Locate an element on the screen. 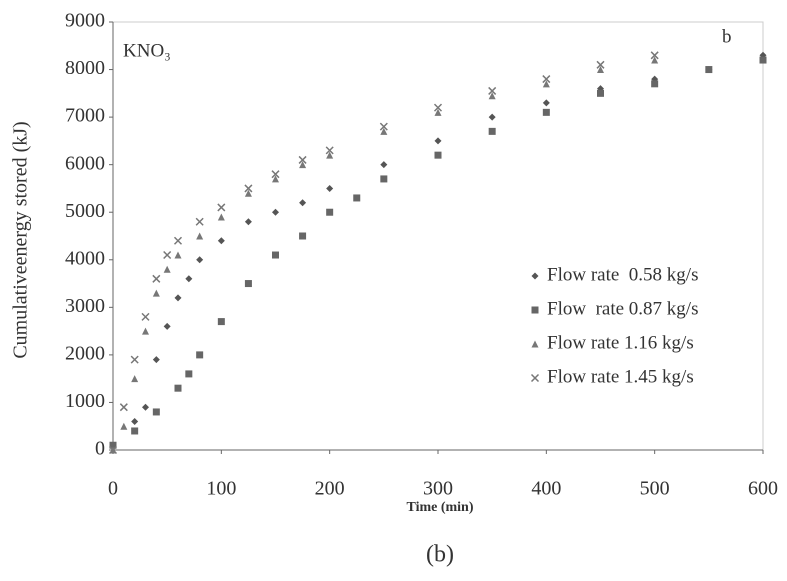  y-tick-label: 5000 is located at coordinates (85, 211).